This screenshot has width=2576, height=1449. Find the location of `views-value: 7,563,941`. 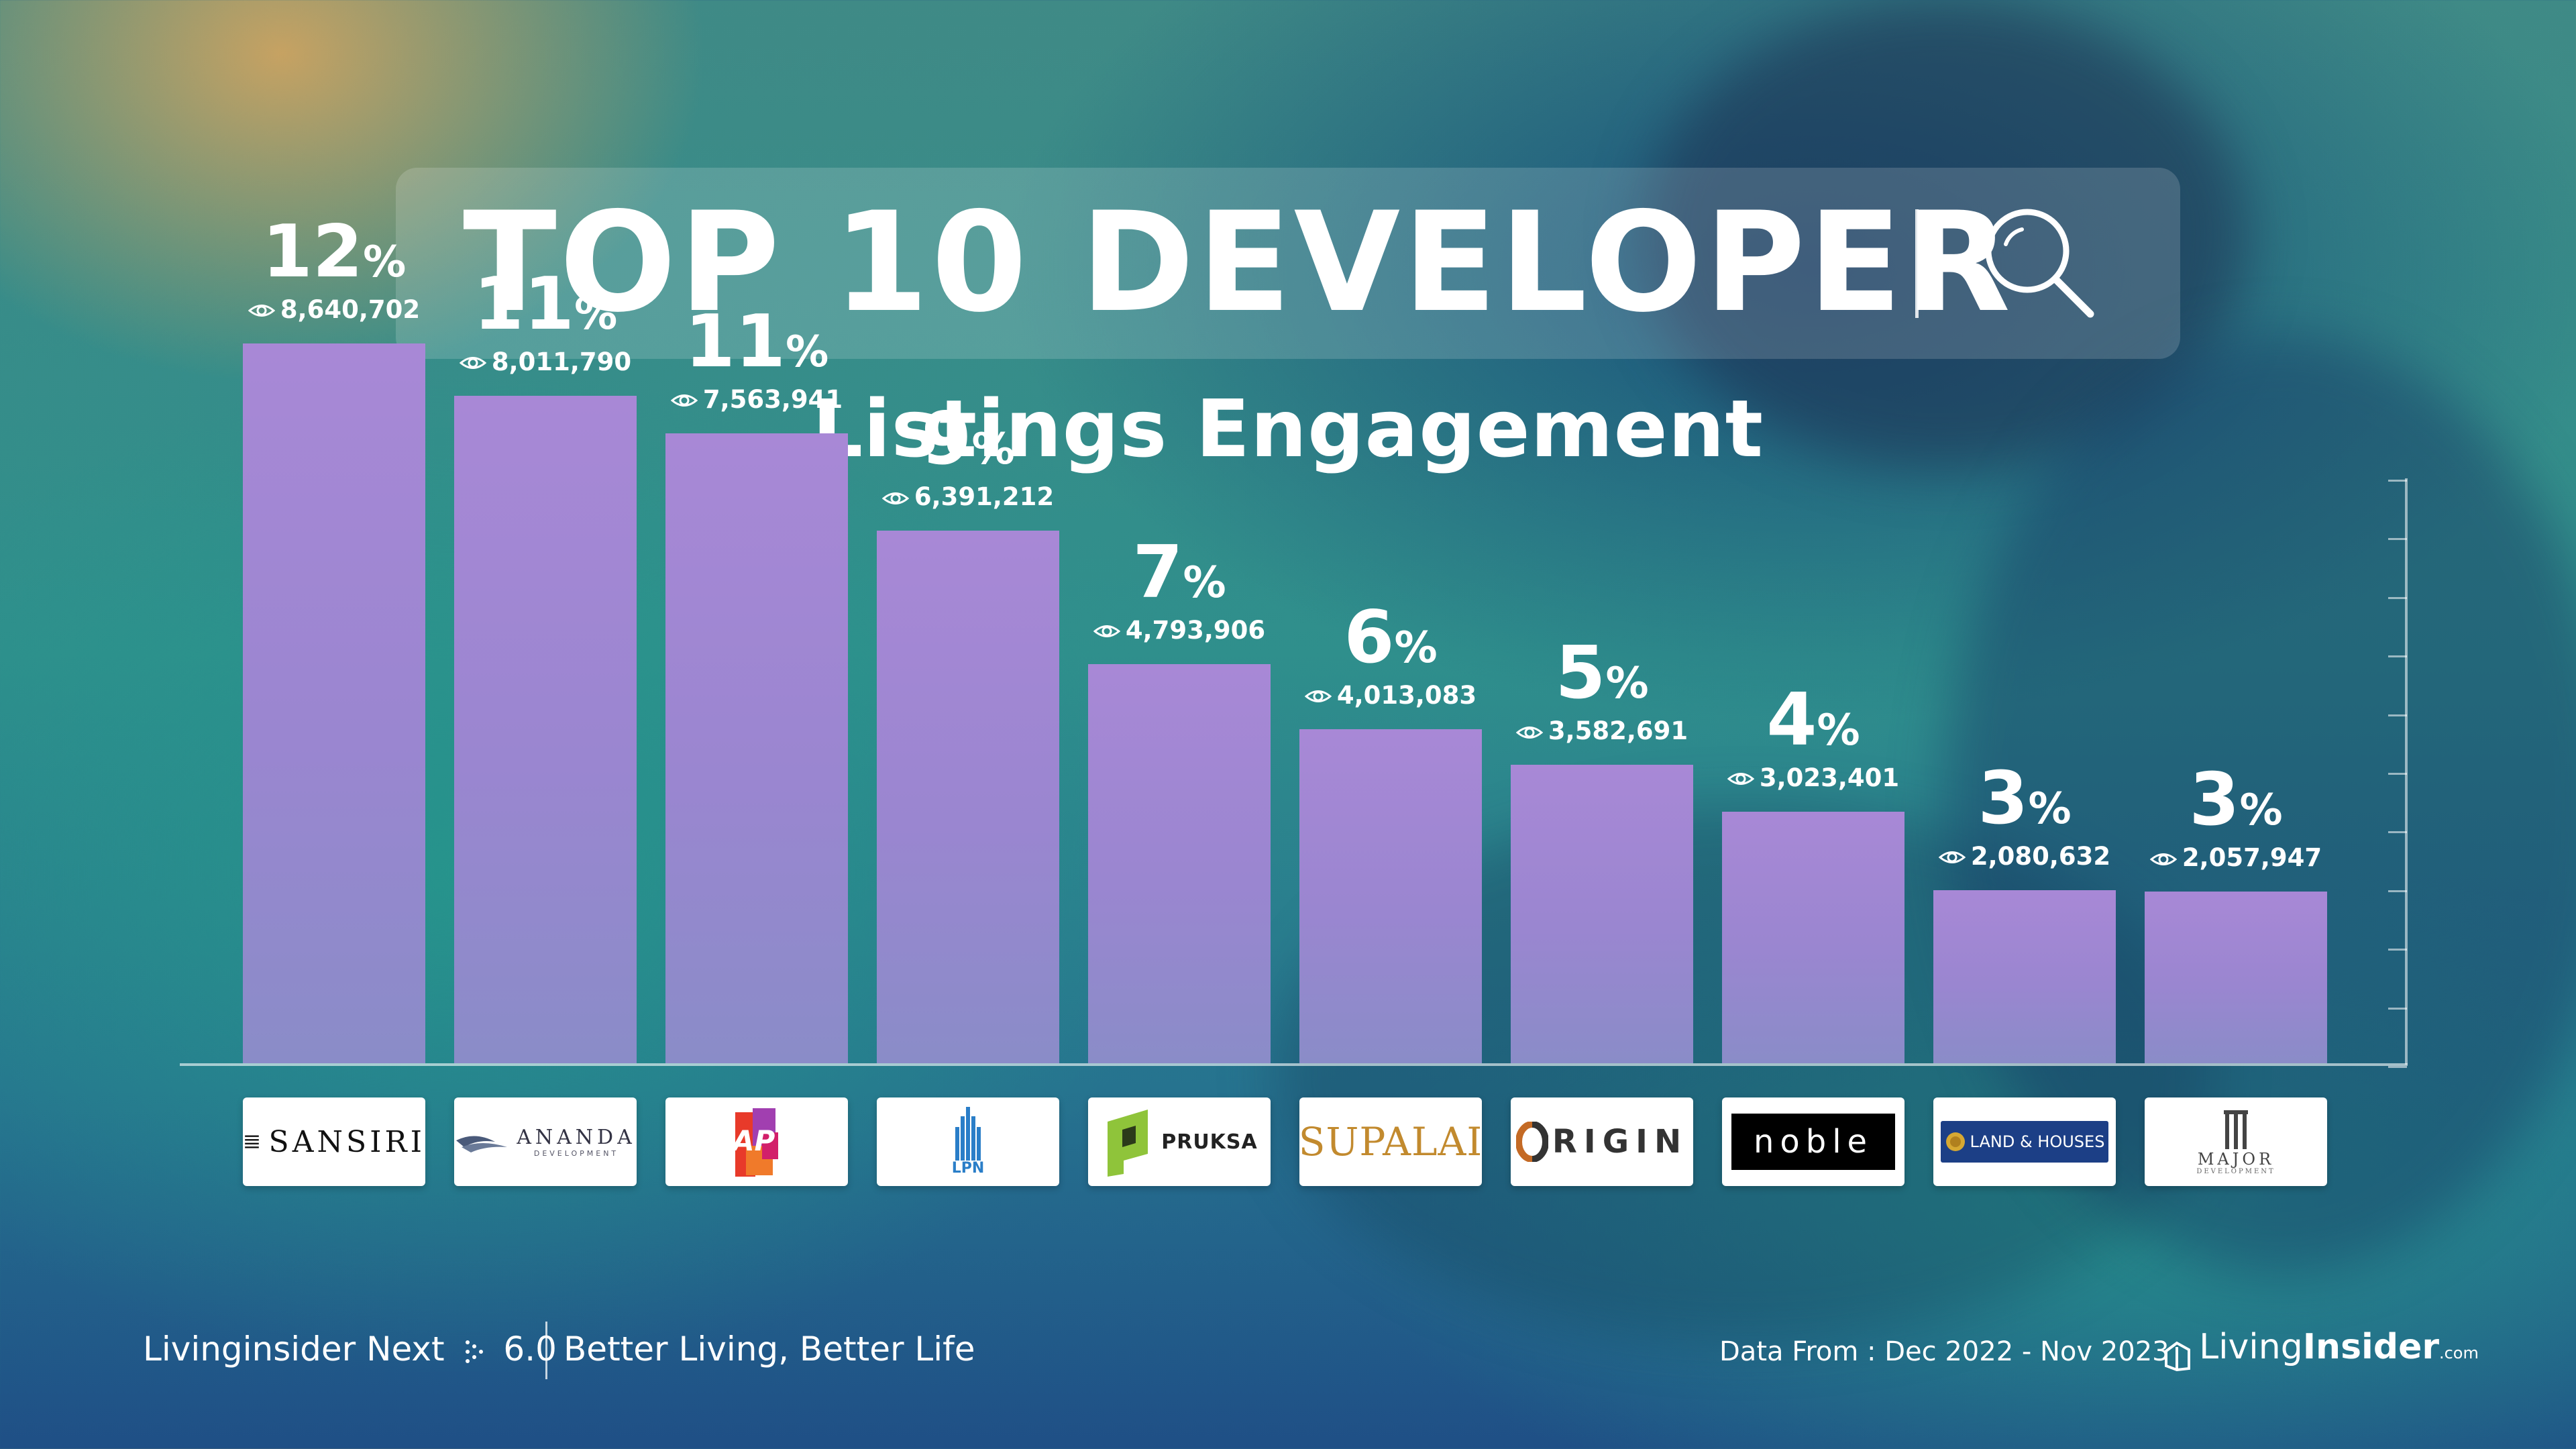

views-value: 7,563,941 is located at coordinates (772, 399).